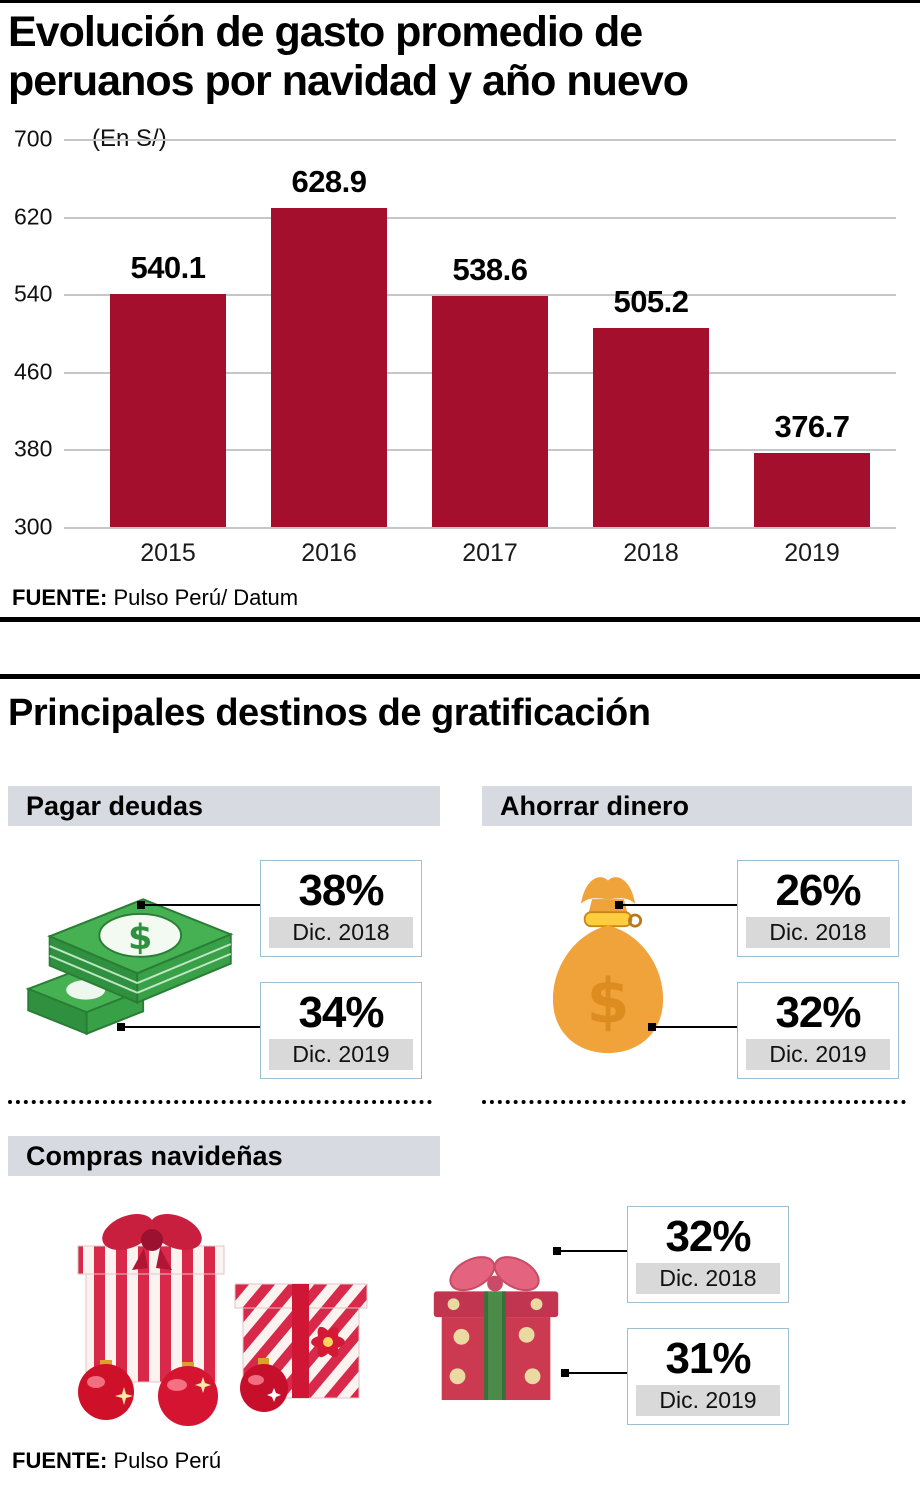  What do you see at coordinates (36, 372) in the screenshot?
I see `y-axis-tick: 460` at bounding box center [36, 372].